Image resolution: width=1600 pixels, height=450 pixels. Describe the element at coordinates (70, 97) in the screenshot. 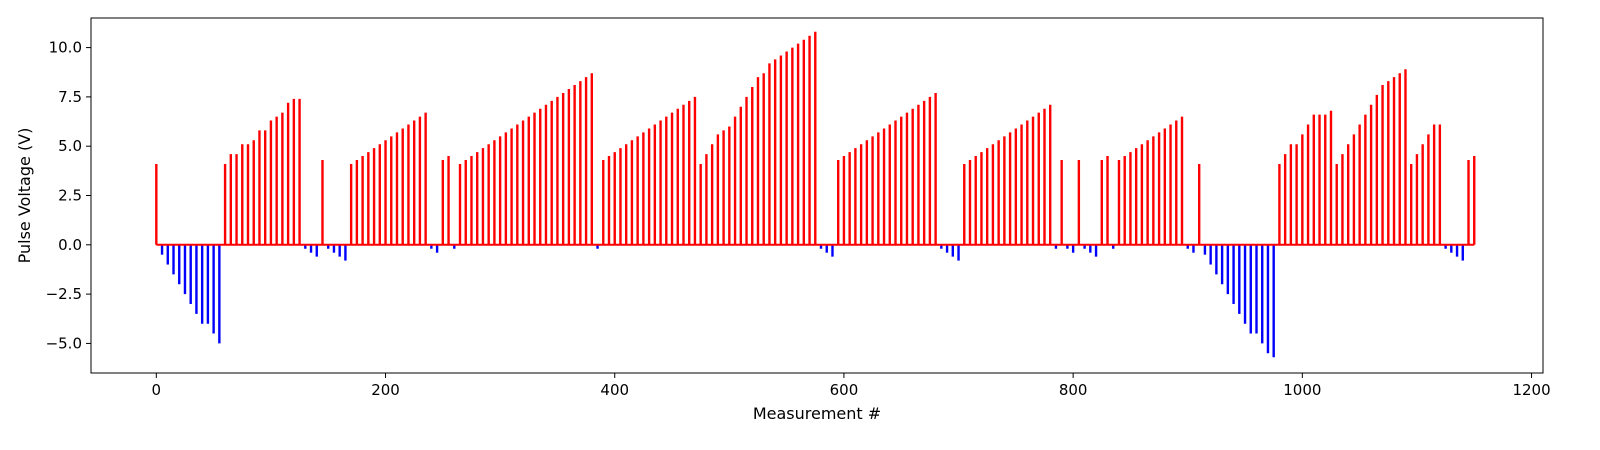

I see `y-tick-label-7.5: 7.5` at that location.